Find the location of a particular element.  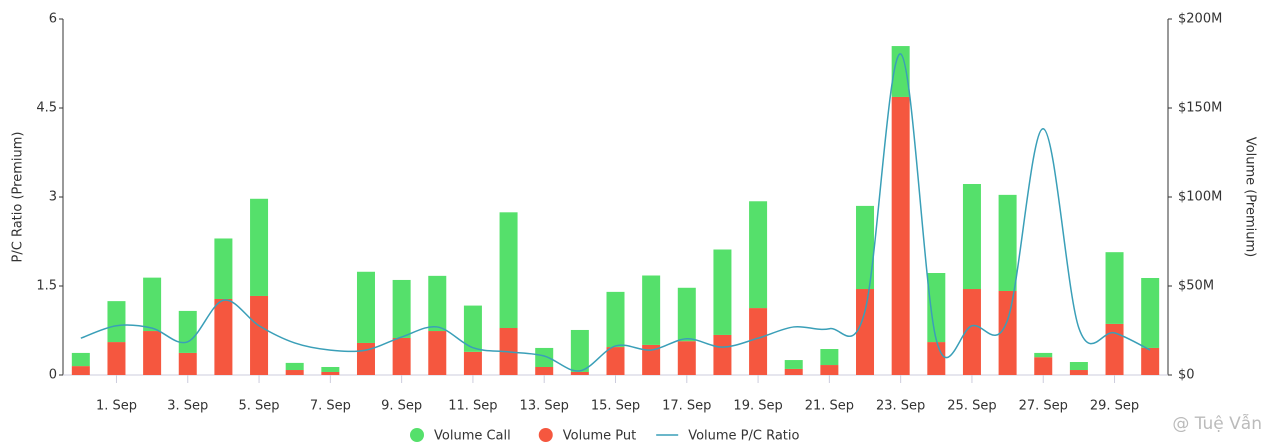

y-tick-label: 4.5 is located at coordinates (46, 108).